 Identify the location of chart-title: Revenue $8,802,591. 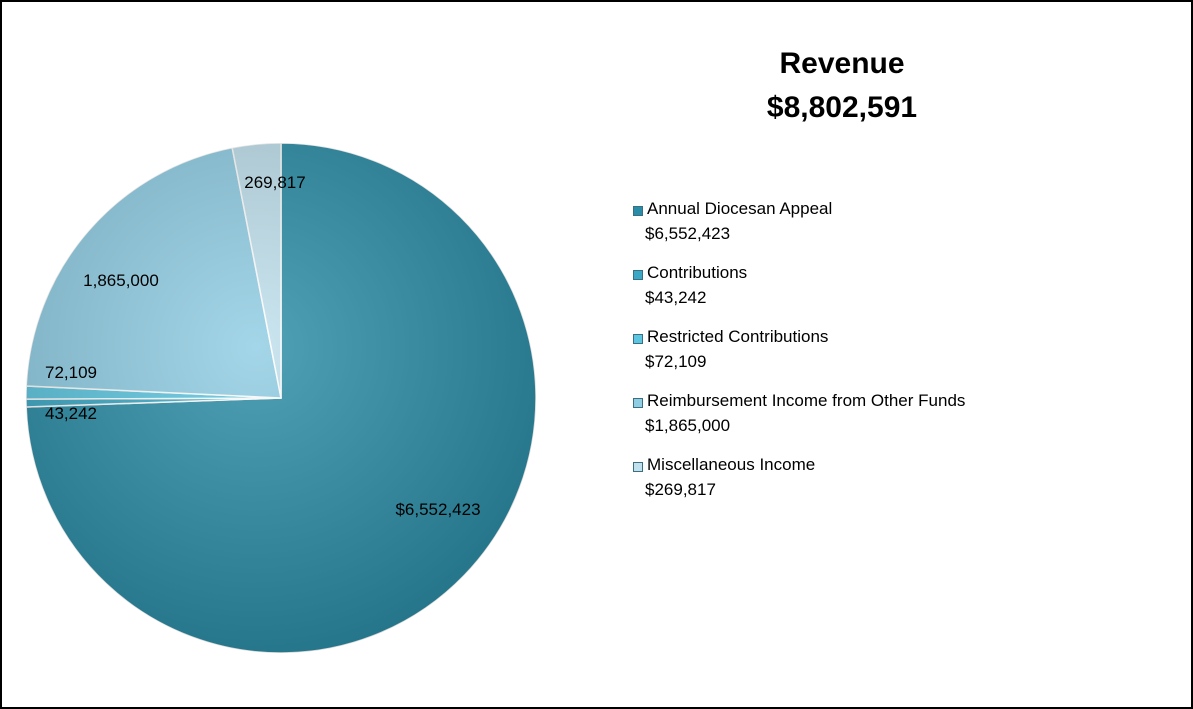
(842, 86).